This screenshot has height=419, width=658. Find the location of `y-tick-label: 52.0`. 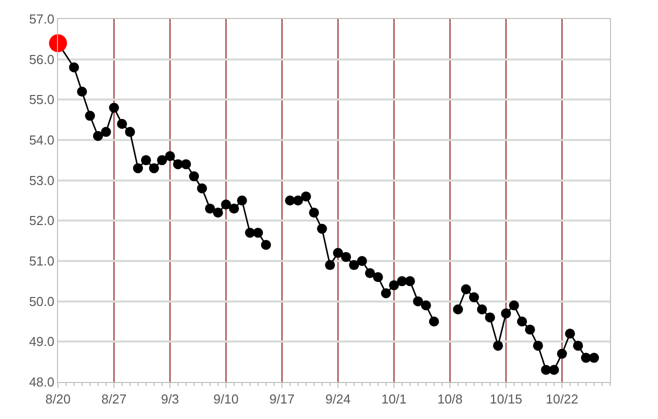

y-tick-label: 52.0 is located at coordinates (41, 220).